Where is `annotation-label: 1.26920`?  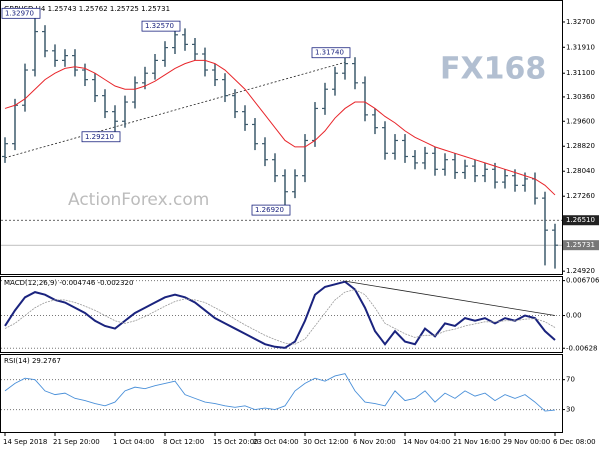 annotation-label: 1.26920 is located at coordinates (269, 210).